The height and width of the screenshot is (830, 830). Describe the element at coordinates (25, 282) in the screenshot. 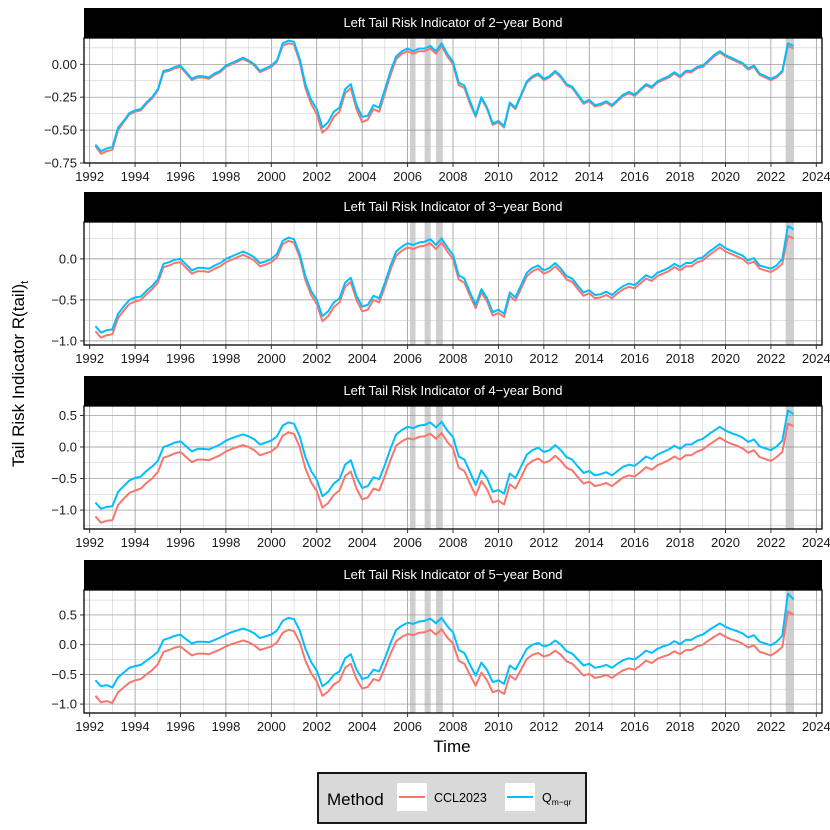

I see `y-axis-title-subscript: t` at that location.